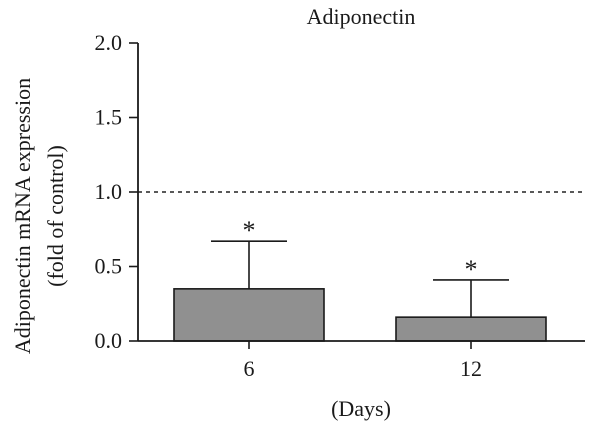 This screenshot has width=589, height=432. Describe the element at coordinates (109, 340) in the screenshot. I see `y-tick-label: 0.0` at that location.